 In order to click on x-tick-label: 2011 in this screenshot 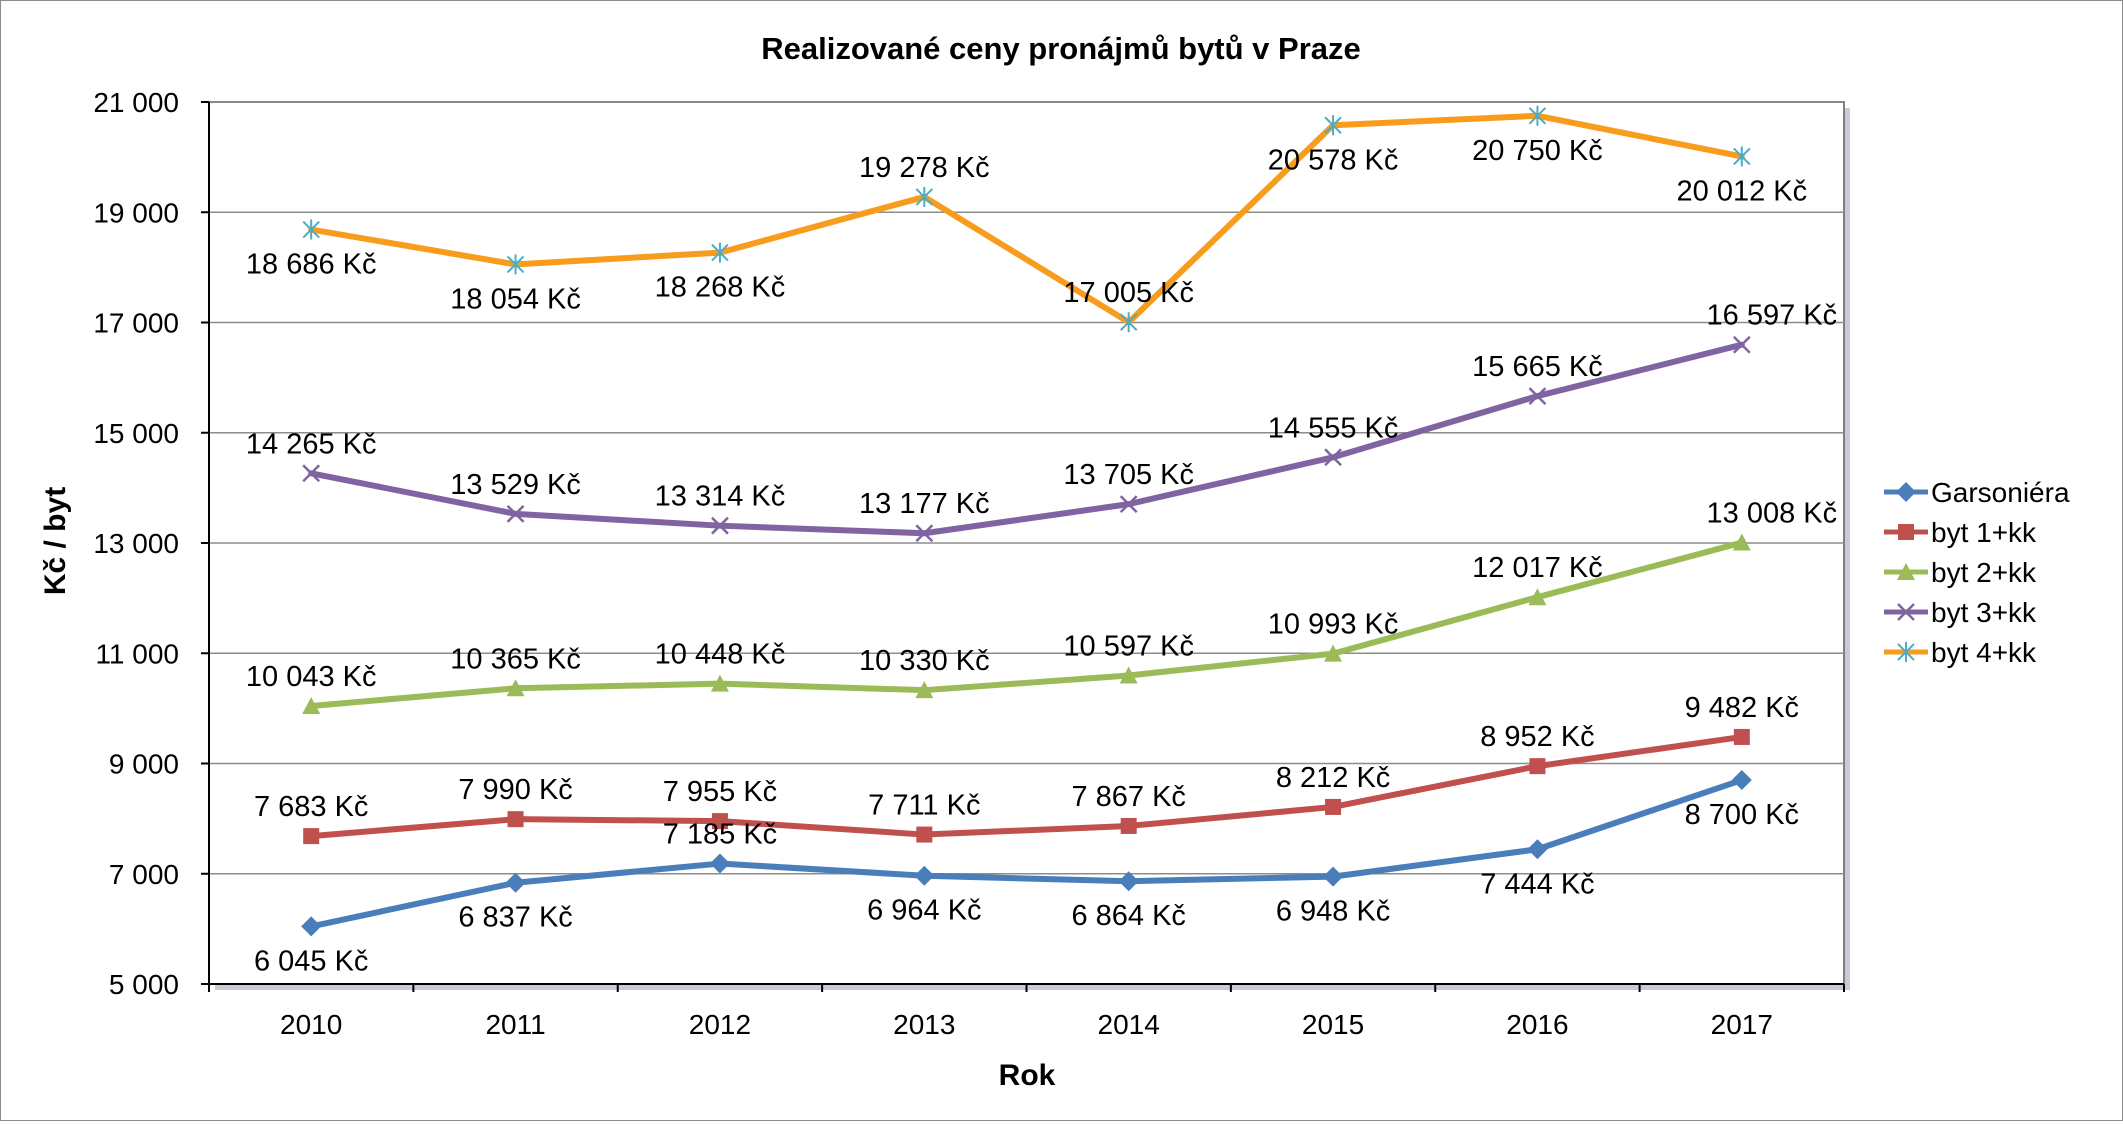, I will do `click(515, 1024)`.